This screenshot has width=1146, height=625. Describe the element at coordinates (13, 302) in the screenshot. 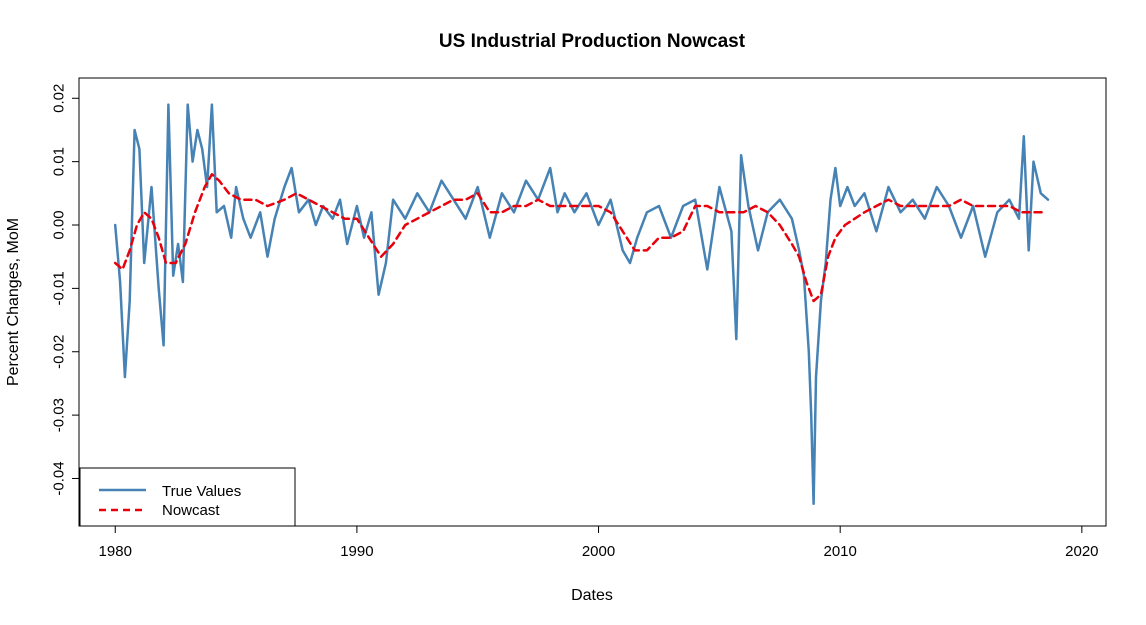

I see `y-axis-label: Percent Changes, MoM` at that location.